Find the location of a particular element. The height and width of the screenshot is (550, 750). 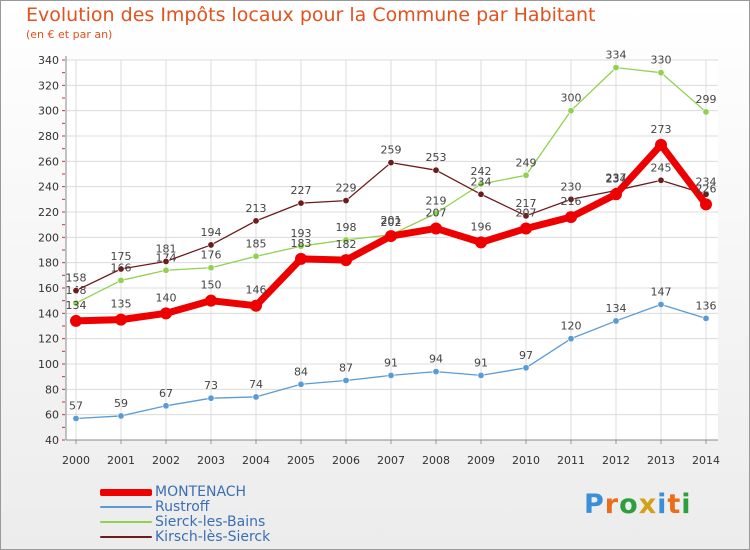

data-label: 230 is located at coordinates (571, 186).